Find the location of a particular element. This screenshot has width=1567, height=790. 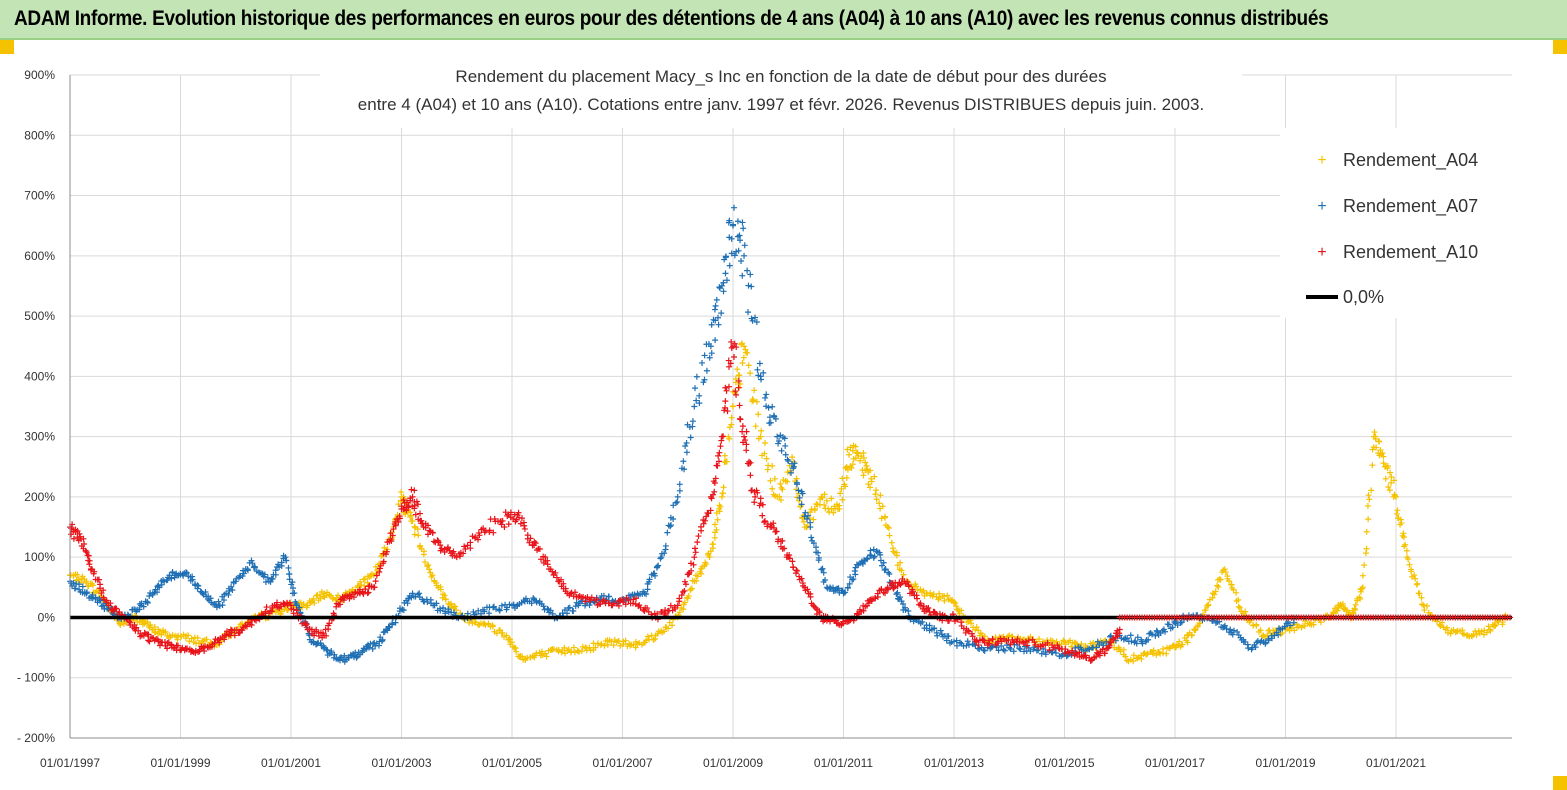

legend-marker-a10: + is located at coordinates (1321, 252).